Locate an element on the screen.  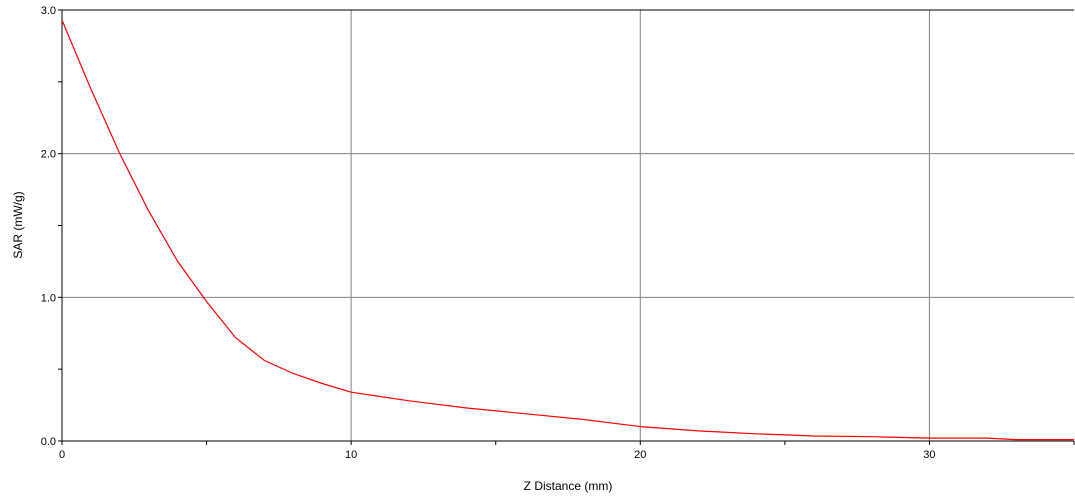
x-tick-label: 30 is located at coordinates (929, 455).